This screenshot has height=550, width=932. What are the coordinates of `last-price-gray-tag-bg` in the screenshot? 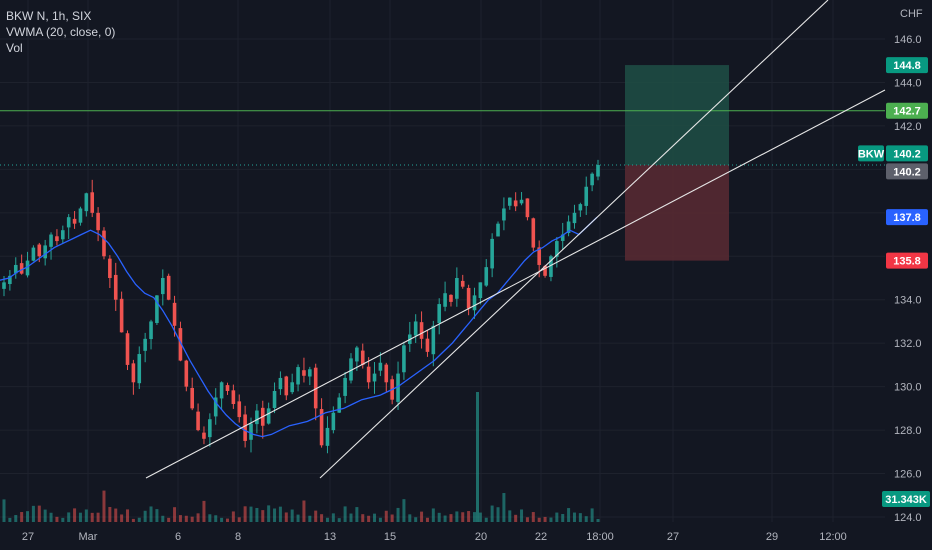 It's located at (907, 171).